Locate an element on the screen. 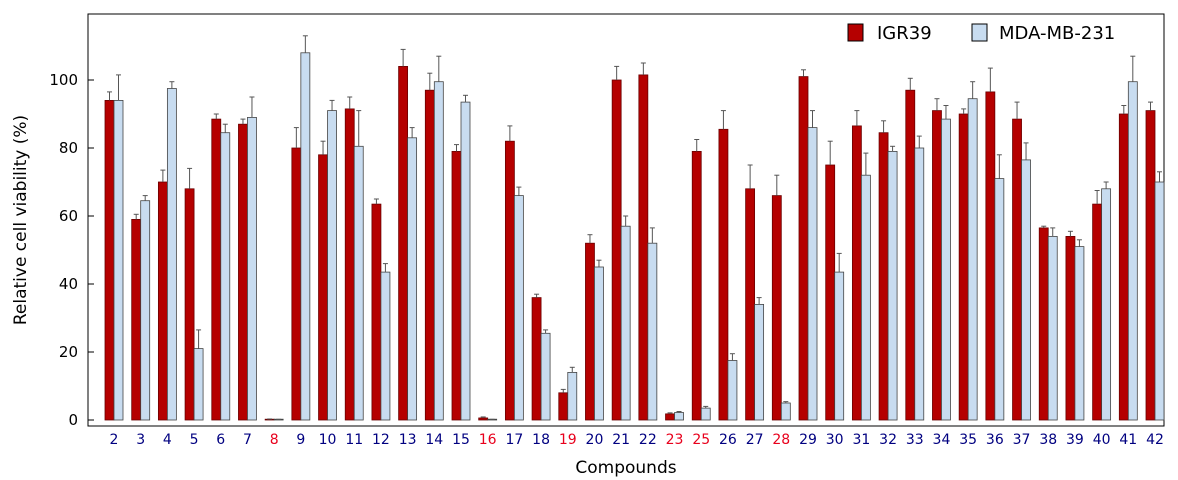 This screenshot has width=1178, height=480. x-tick-label-18: 18 is located at coordinates (541, 440).